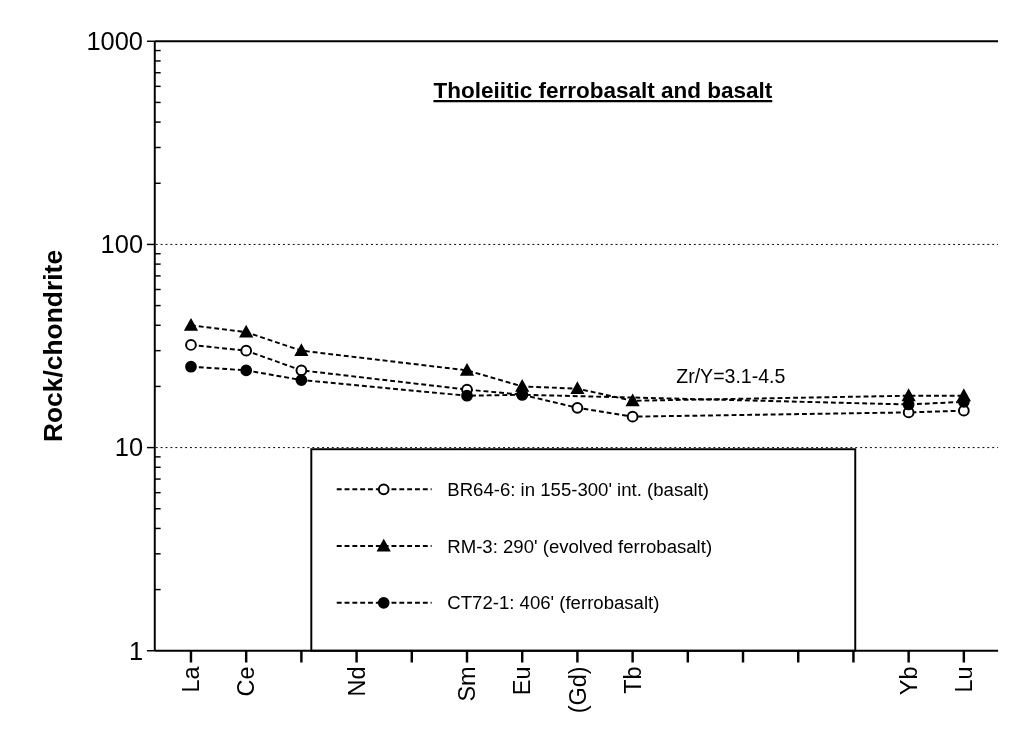 The image size is (1011, 738). What do you see at coordinates (522, 681) in the screenshot?
I see `x-tick-label: Eu` at bounding box center [522, 681].